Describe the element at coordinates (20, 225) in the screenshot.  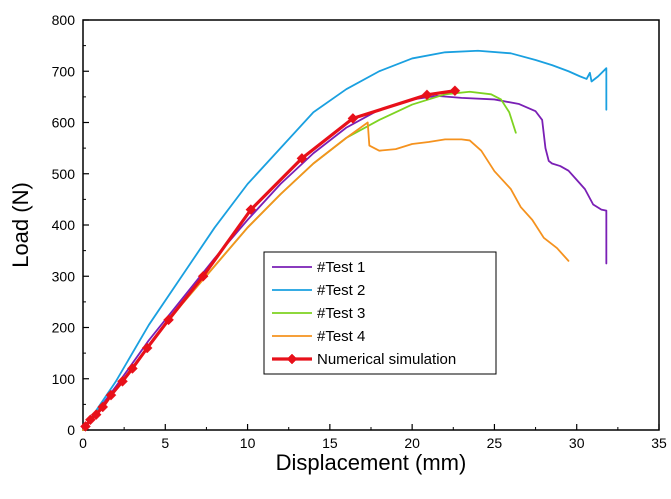
I see `y-axis-title: Load (N)` at that location.